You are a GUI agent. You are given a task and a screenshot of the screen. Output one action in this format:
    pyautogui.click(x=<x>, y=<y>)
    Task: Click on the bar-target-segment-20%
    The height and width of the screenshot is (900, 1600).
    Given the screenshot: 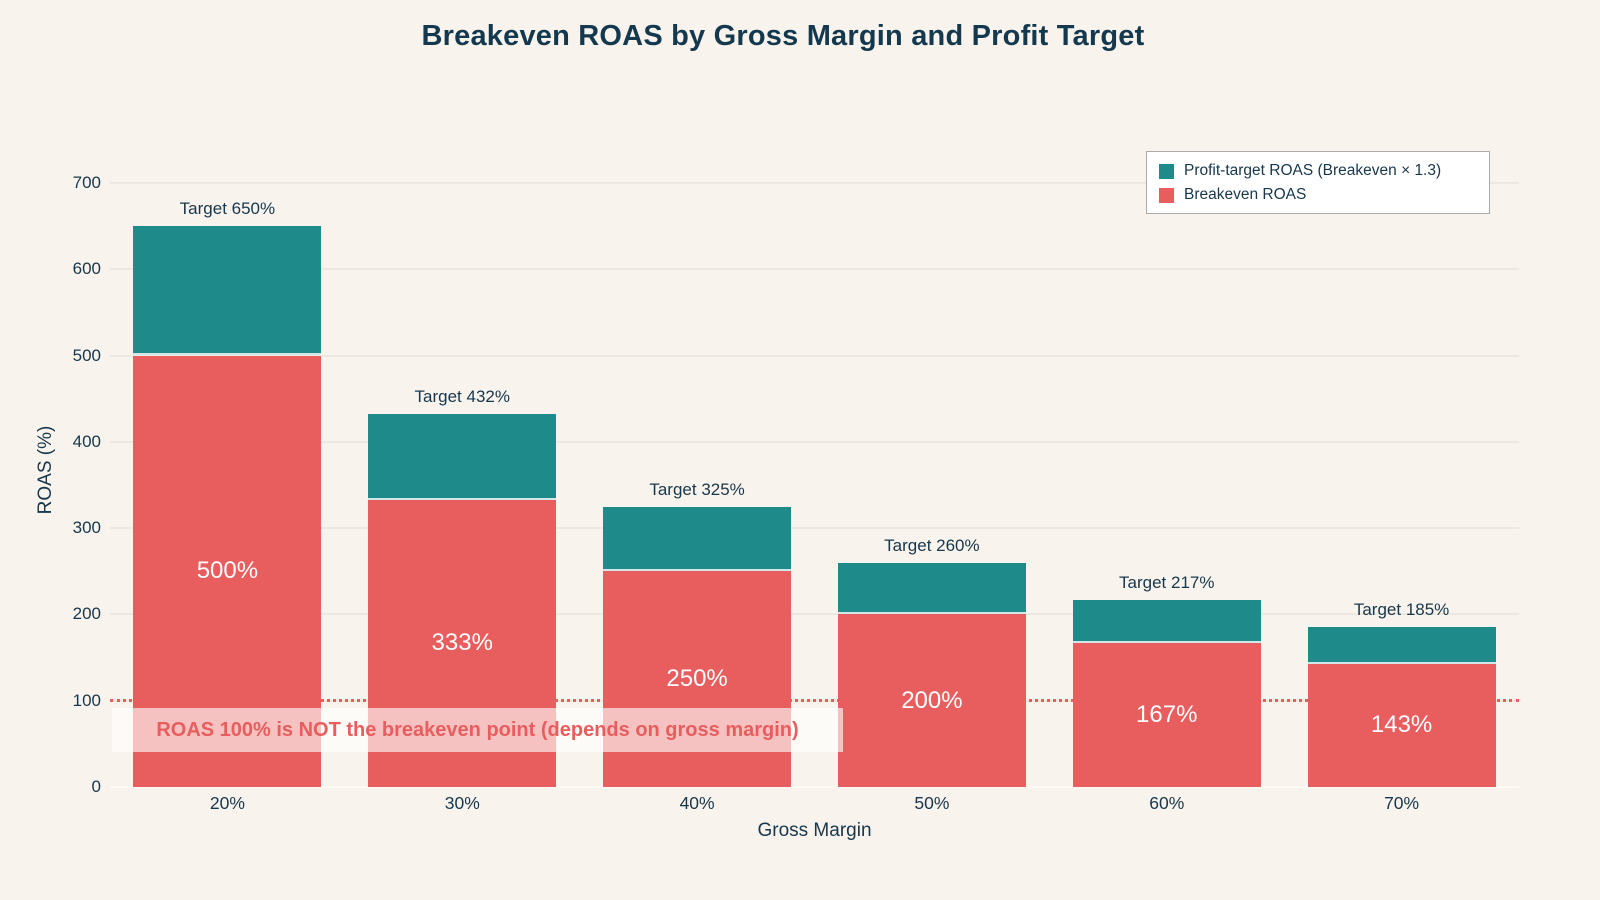 What is the action you would take?
    pyautogui.click(x=227, y=291)
    